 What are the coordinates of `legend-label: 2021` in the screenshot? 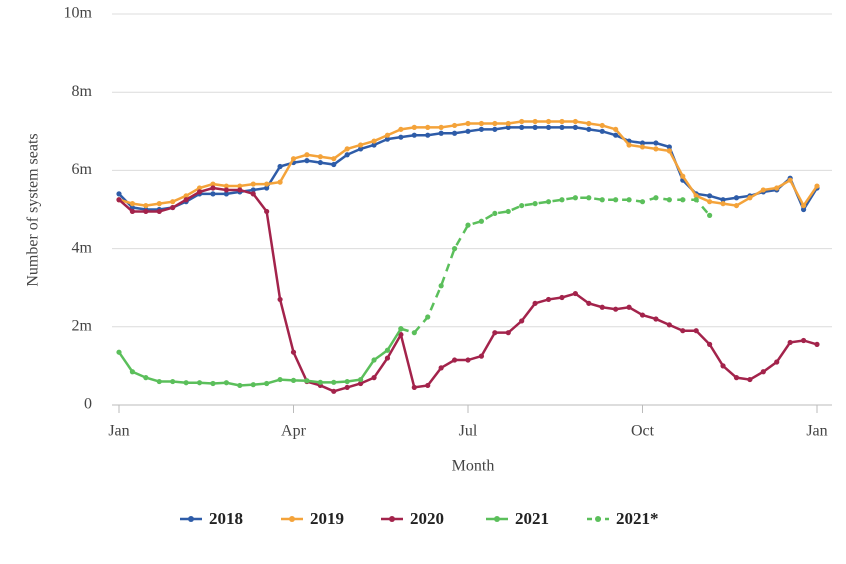 It's located at (532, 518).